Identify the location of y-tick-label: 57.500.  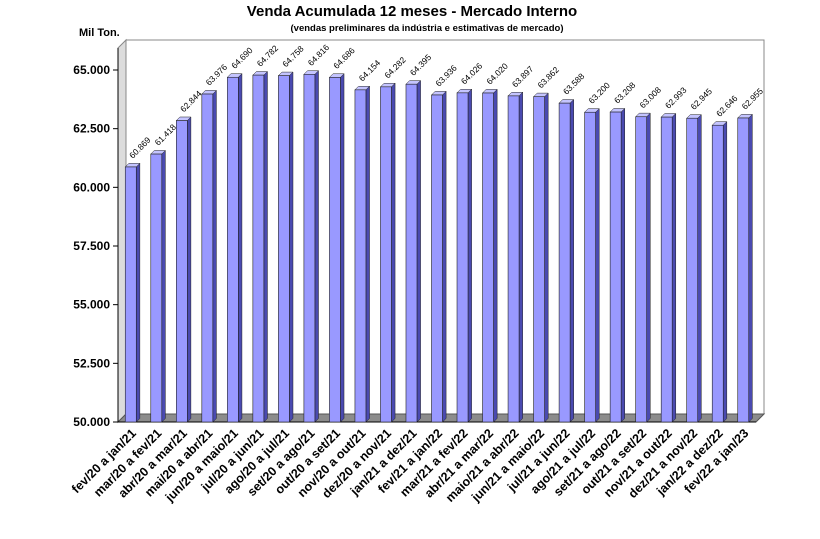
(91, 246).